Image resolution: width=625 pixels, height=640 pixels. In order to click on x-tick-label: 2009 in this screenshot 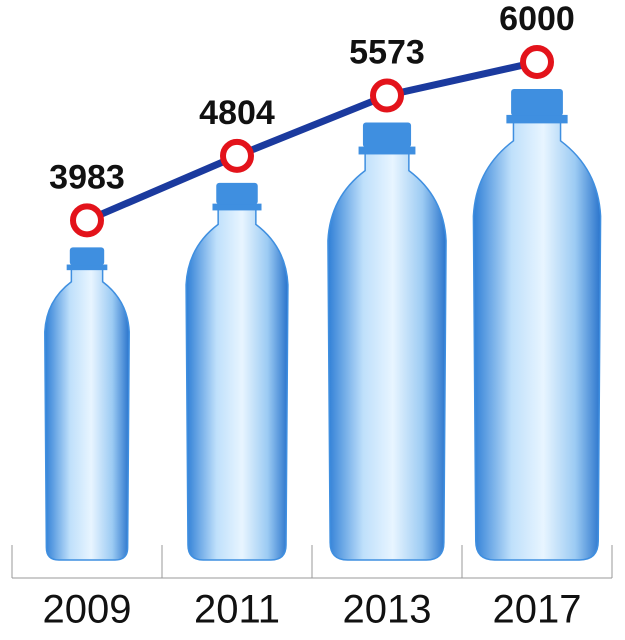, I will do `click(87, 610)`.